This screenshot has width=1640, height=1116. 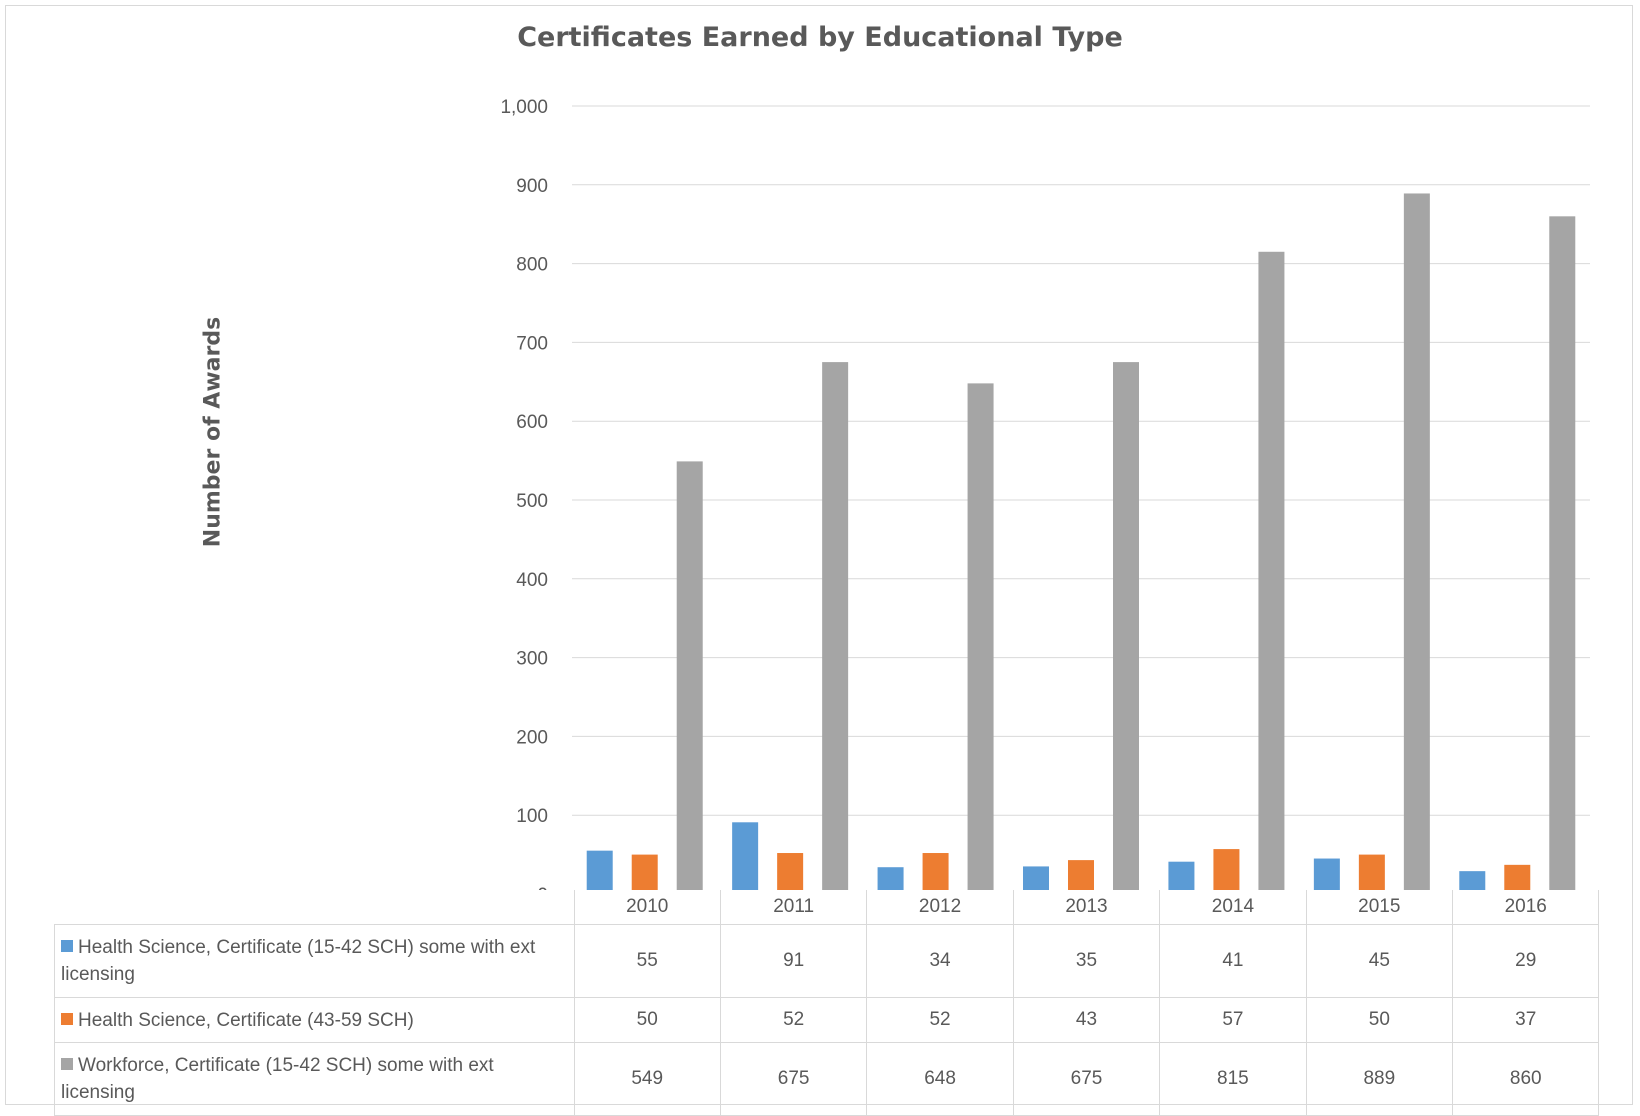 I want to click on x-tick-label: 2010, so click(x=647, y=907).